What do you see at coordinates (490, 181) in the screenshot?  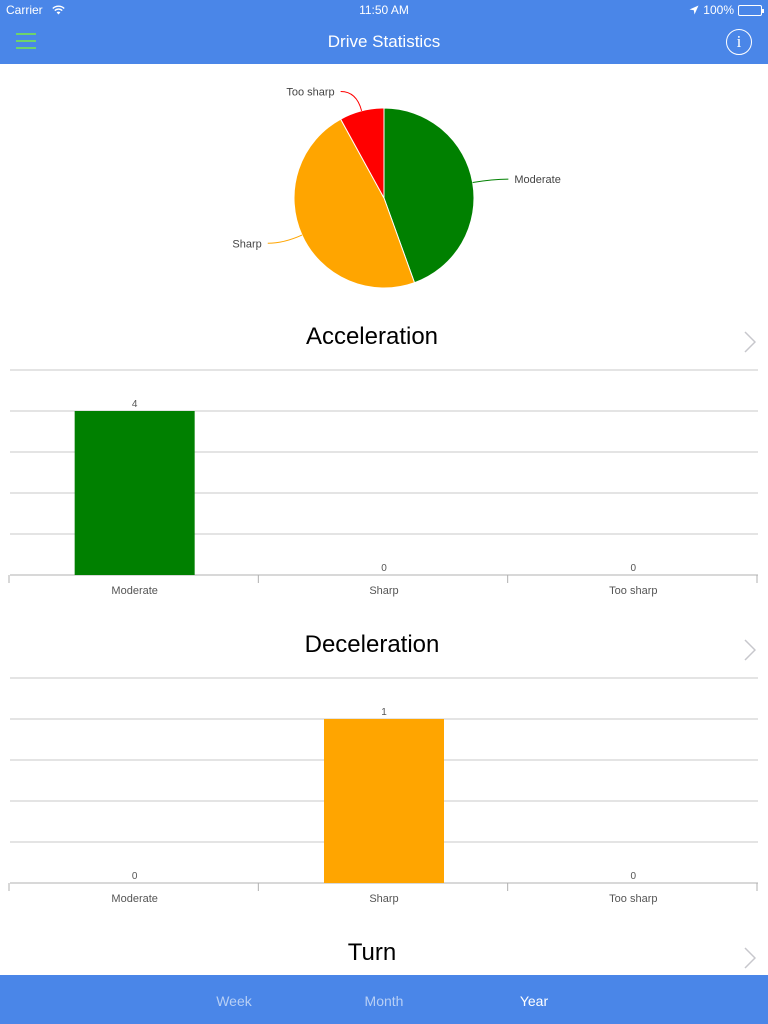 I see `pie-connector-moderate` at bounding box center [490, 181].